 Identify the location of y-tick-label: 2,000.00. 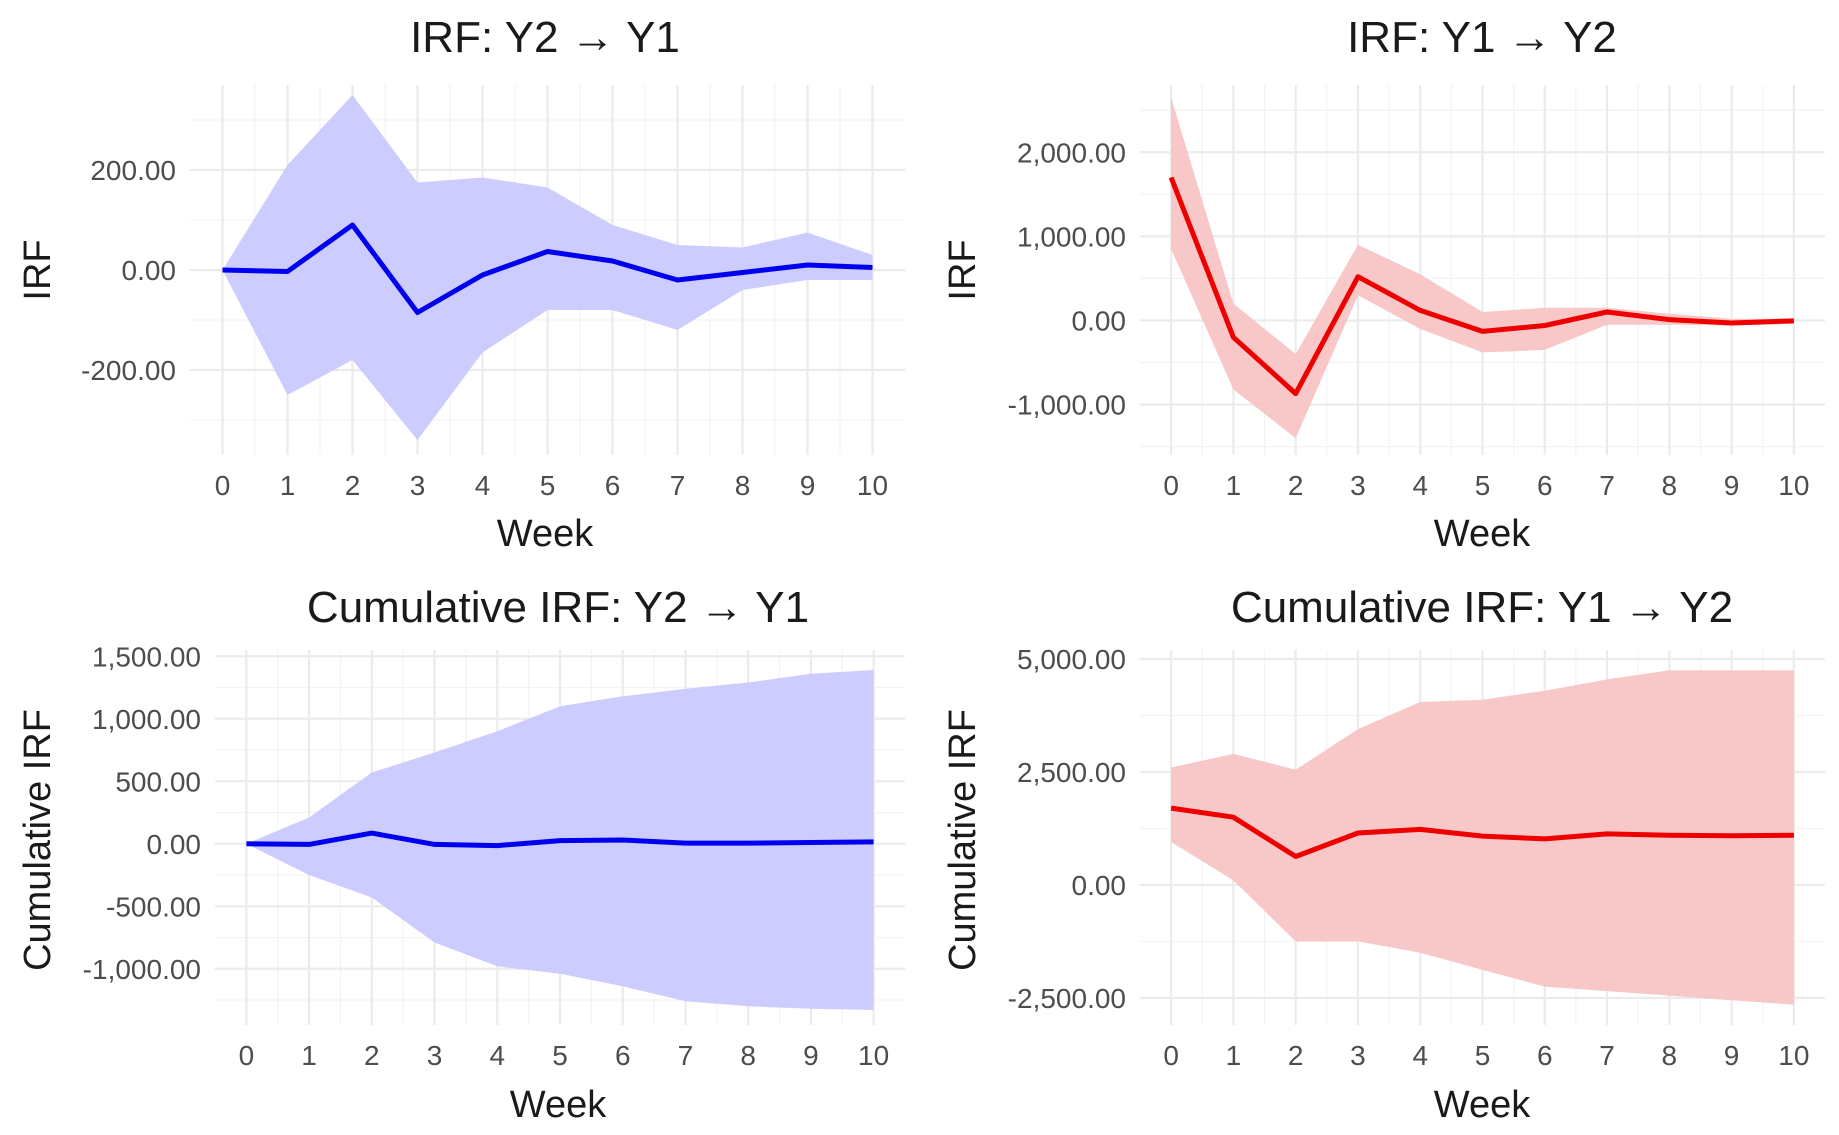
(1071, 152).